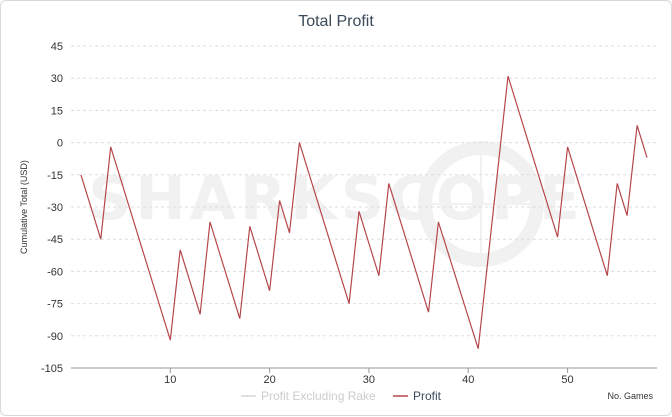 The image size is (672, 417). I want to click on y-axis-ticks: 45 30 15 0 -15 -30 -45 -60 -75 -90 -105, so click(52, 208).